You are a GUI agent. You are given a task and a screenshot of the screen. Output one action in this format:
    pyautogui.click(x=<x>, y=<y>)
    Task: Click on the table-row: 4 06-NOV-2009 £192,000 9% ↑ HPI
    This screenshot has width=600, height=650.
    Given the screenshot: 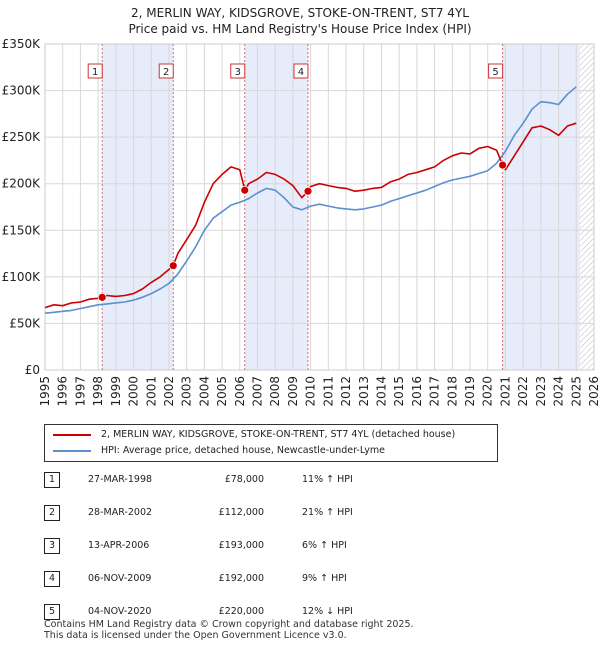 What is the action you would take?
    pyautogui.click(x=244, y=579)
    